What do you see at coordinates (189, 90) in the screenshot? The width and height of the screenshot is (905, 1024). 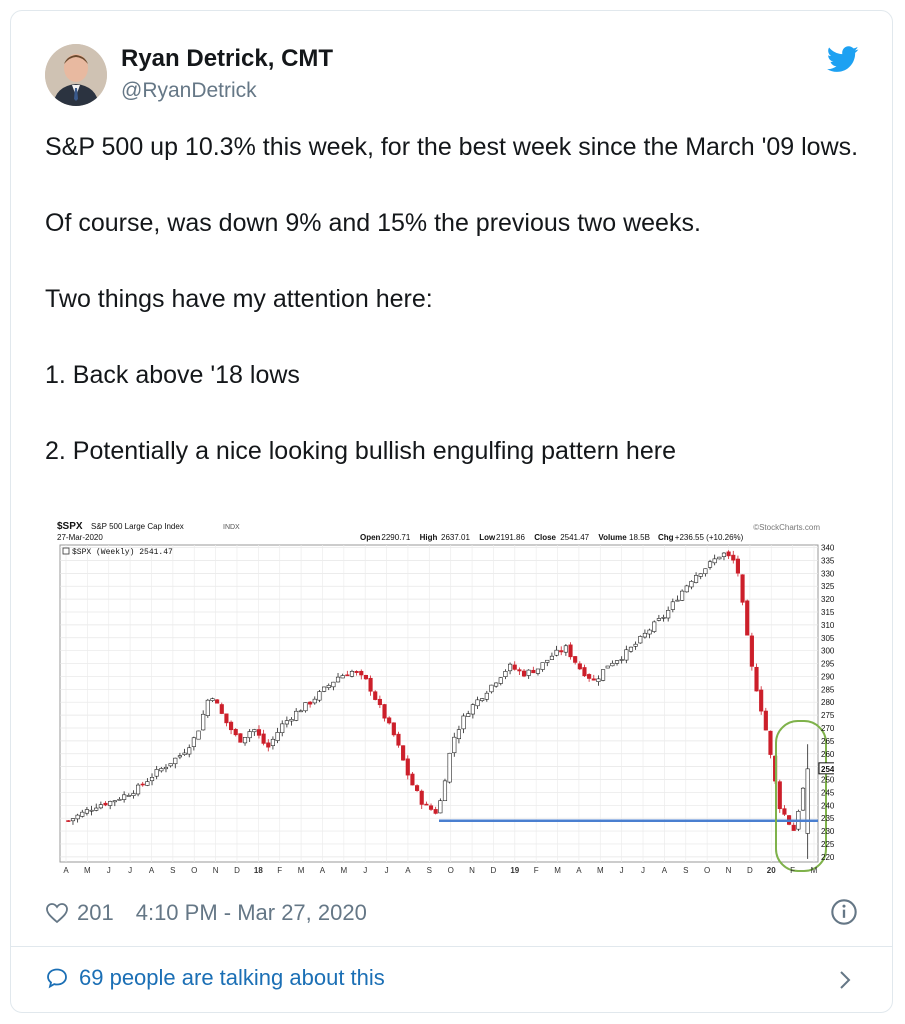 I see `author-handle: @RyanDetrick` at bounding box center [189, 90].